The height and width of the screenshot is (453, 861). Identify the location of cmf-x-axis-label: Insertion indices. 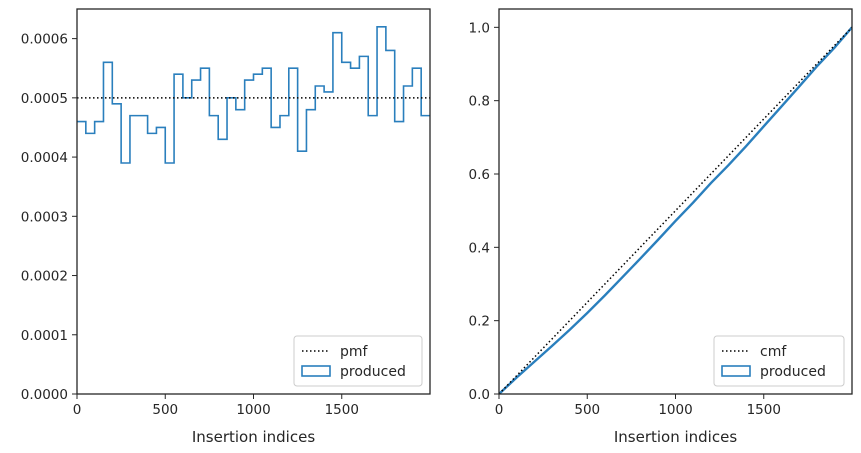
(675, 437).